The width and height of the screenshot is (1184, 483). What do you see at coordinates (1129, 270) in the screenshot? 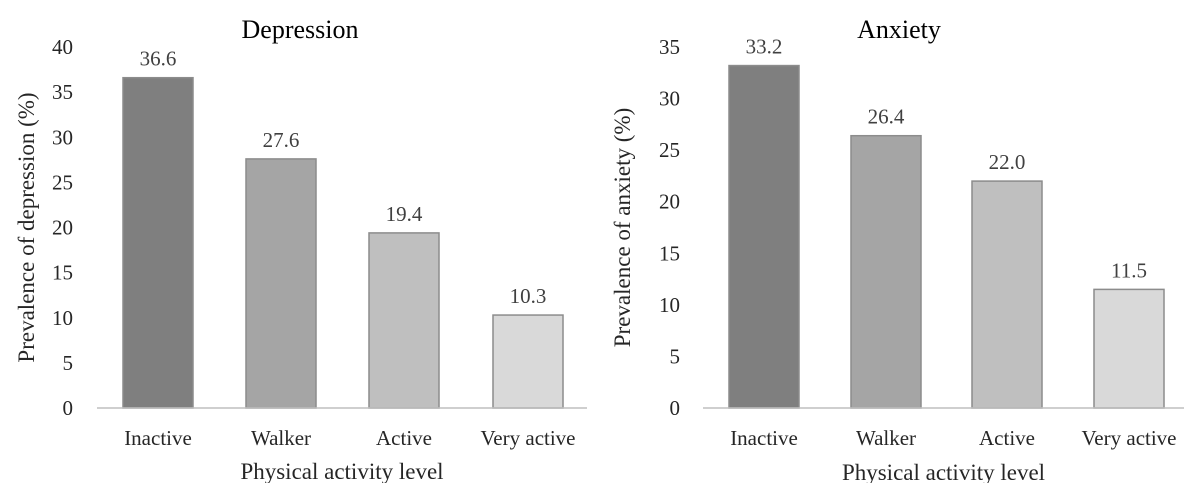
I see `anxiety-data-label: 11.5` at bounding box center [1129, 270].